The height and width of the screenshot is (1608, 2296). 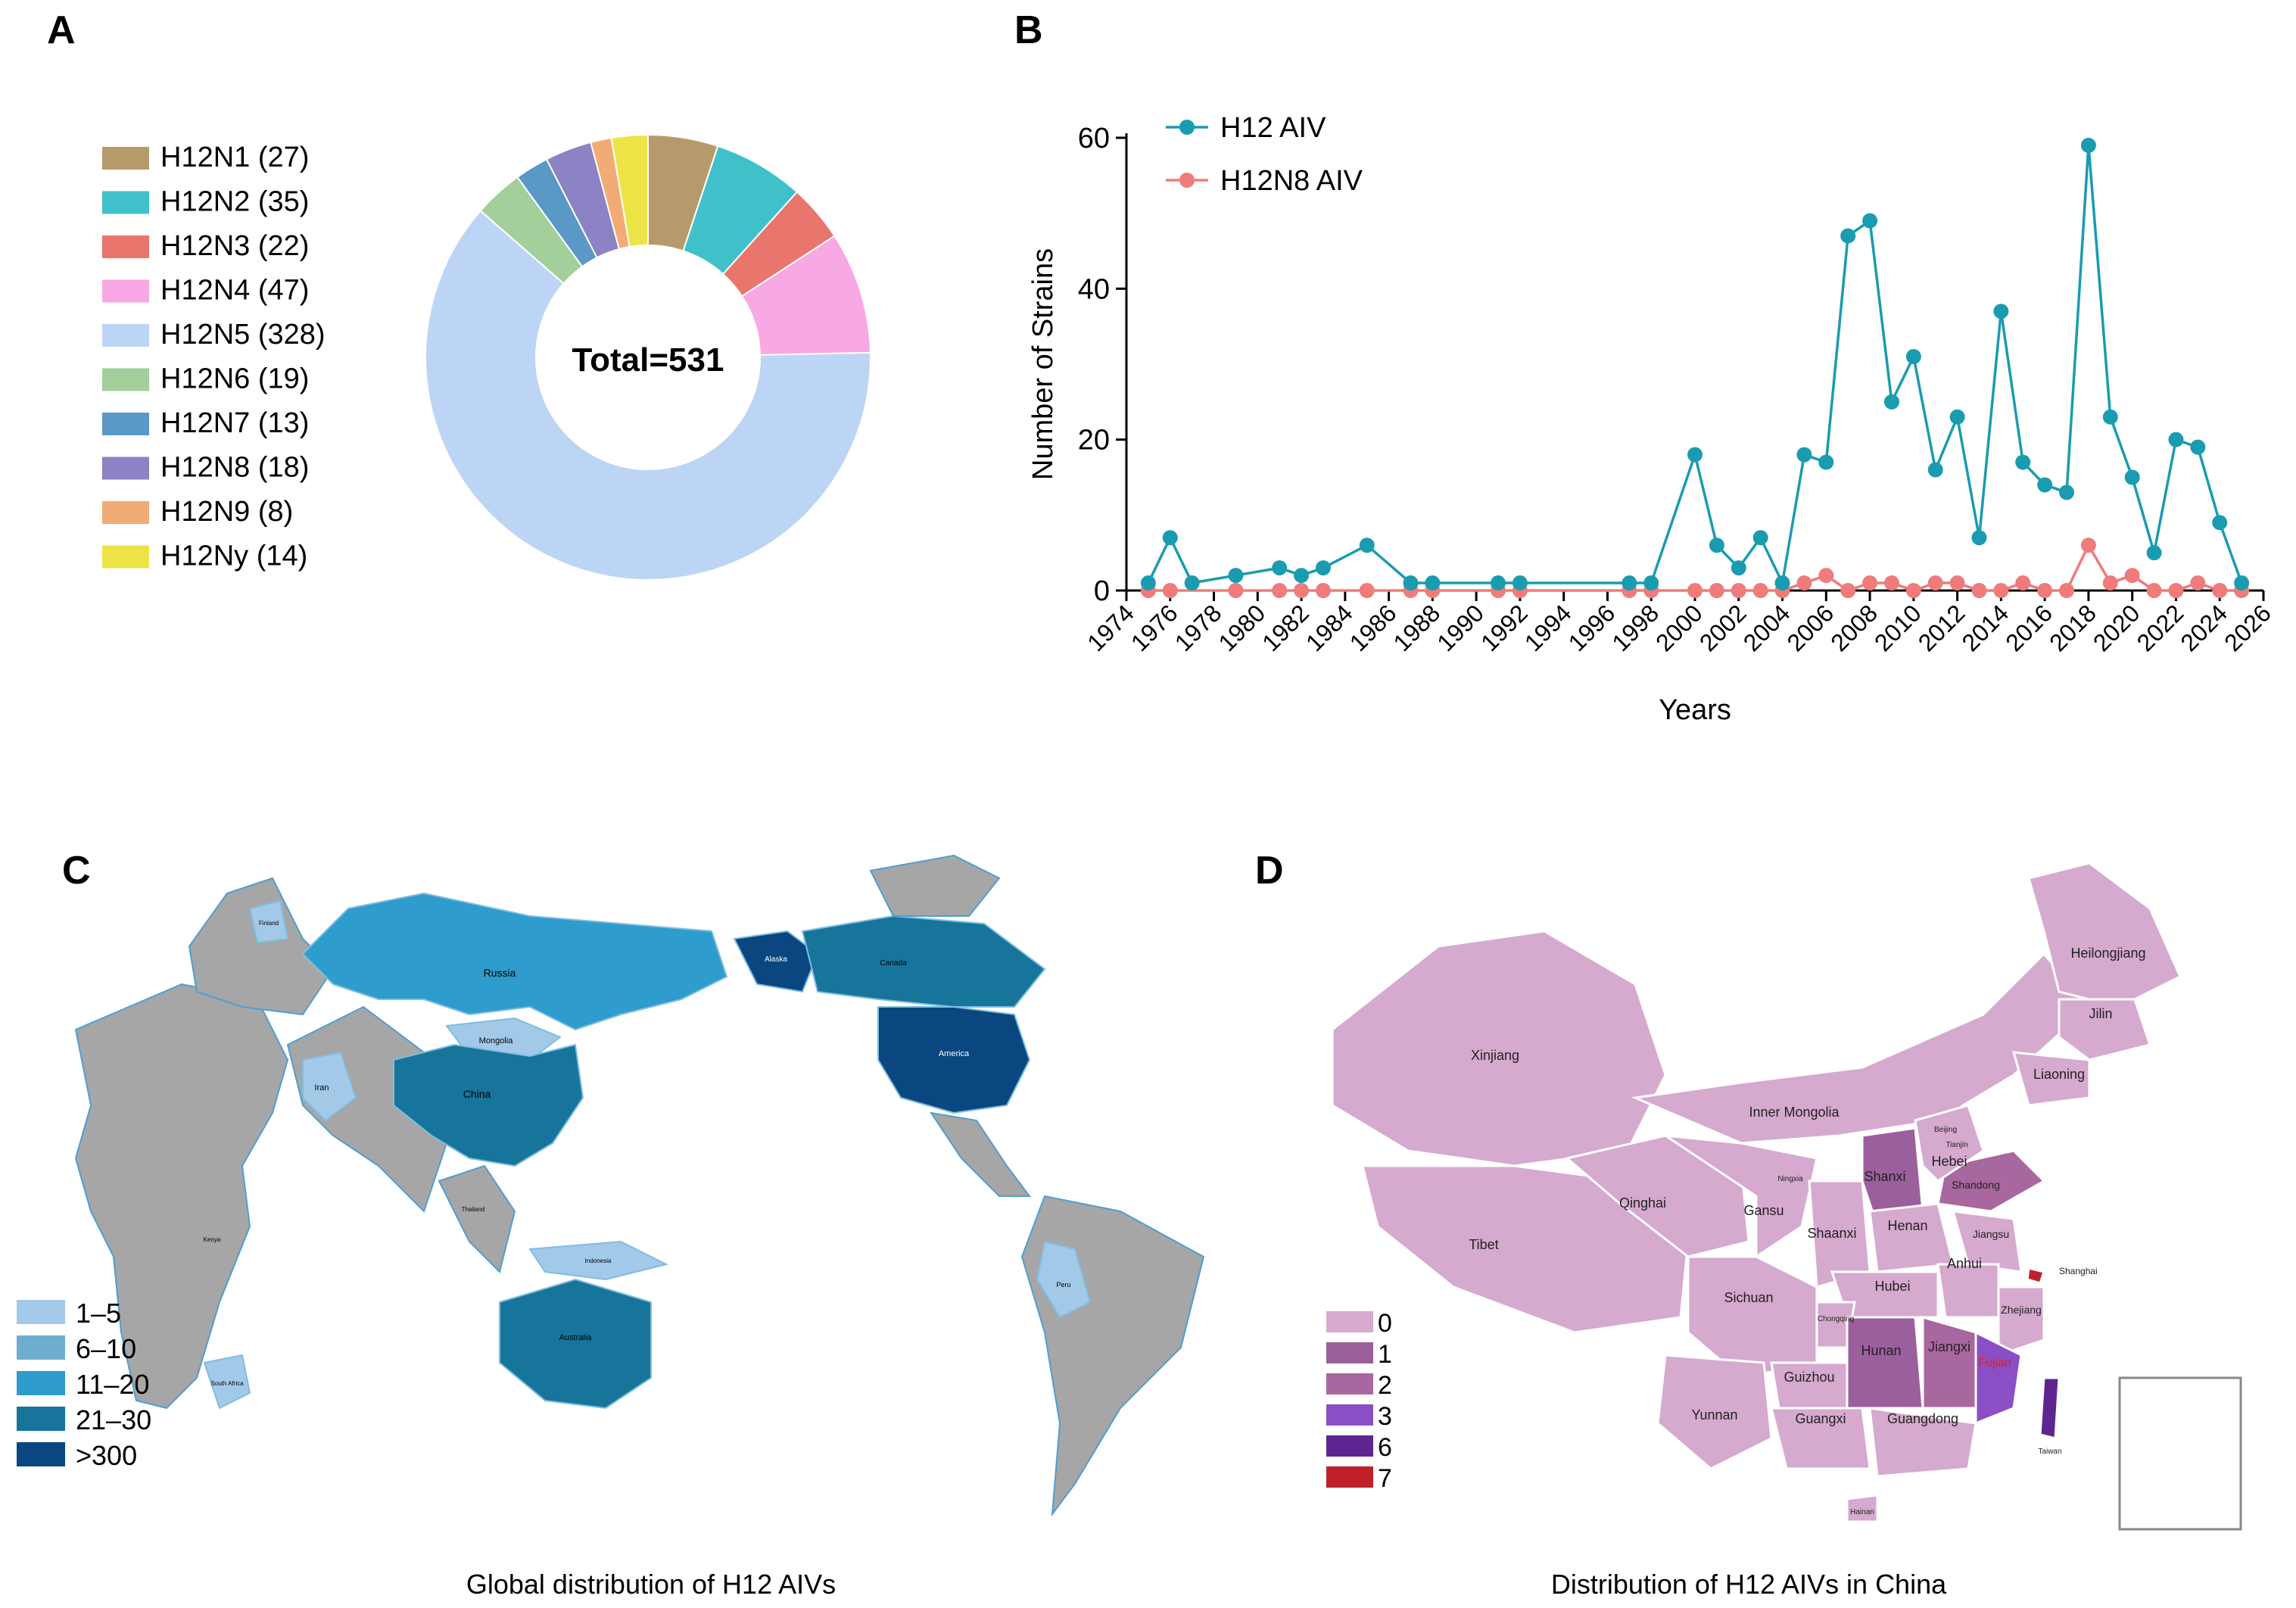 I want to click on panel-label-d: D, so click(x=1270, y=871).